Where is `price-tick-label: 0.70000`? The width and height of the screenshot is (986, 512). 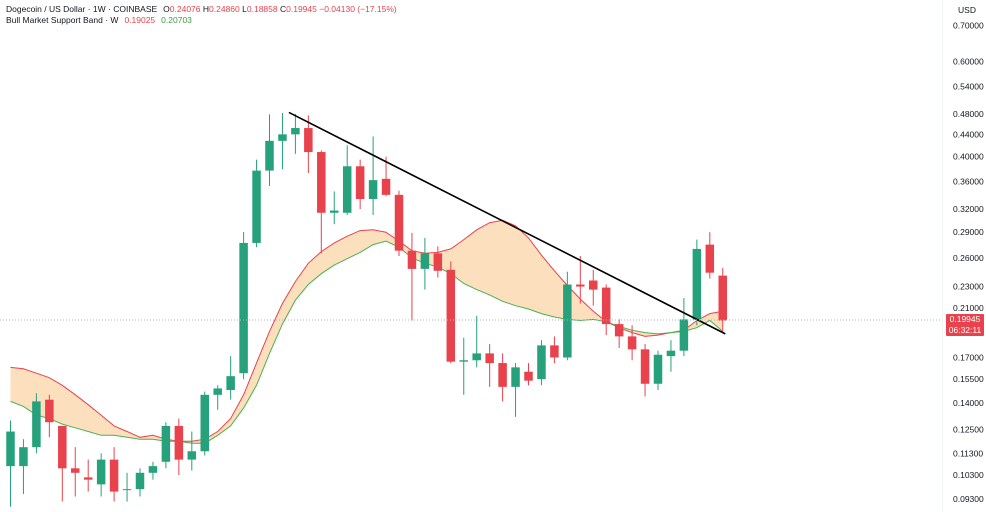
price-tick-label: 0.70000 is located at coordinates (968, 25).